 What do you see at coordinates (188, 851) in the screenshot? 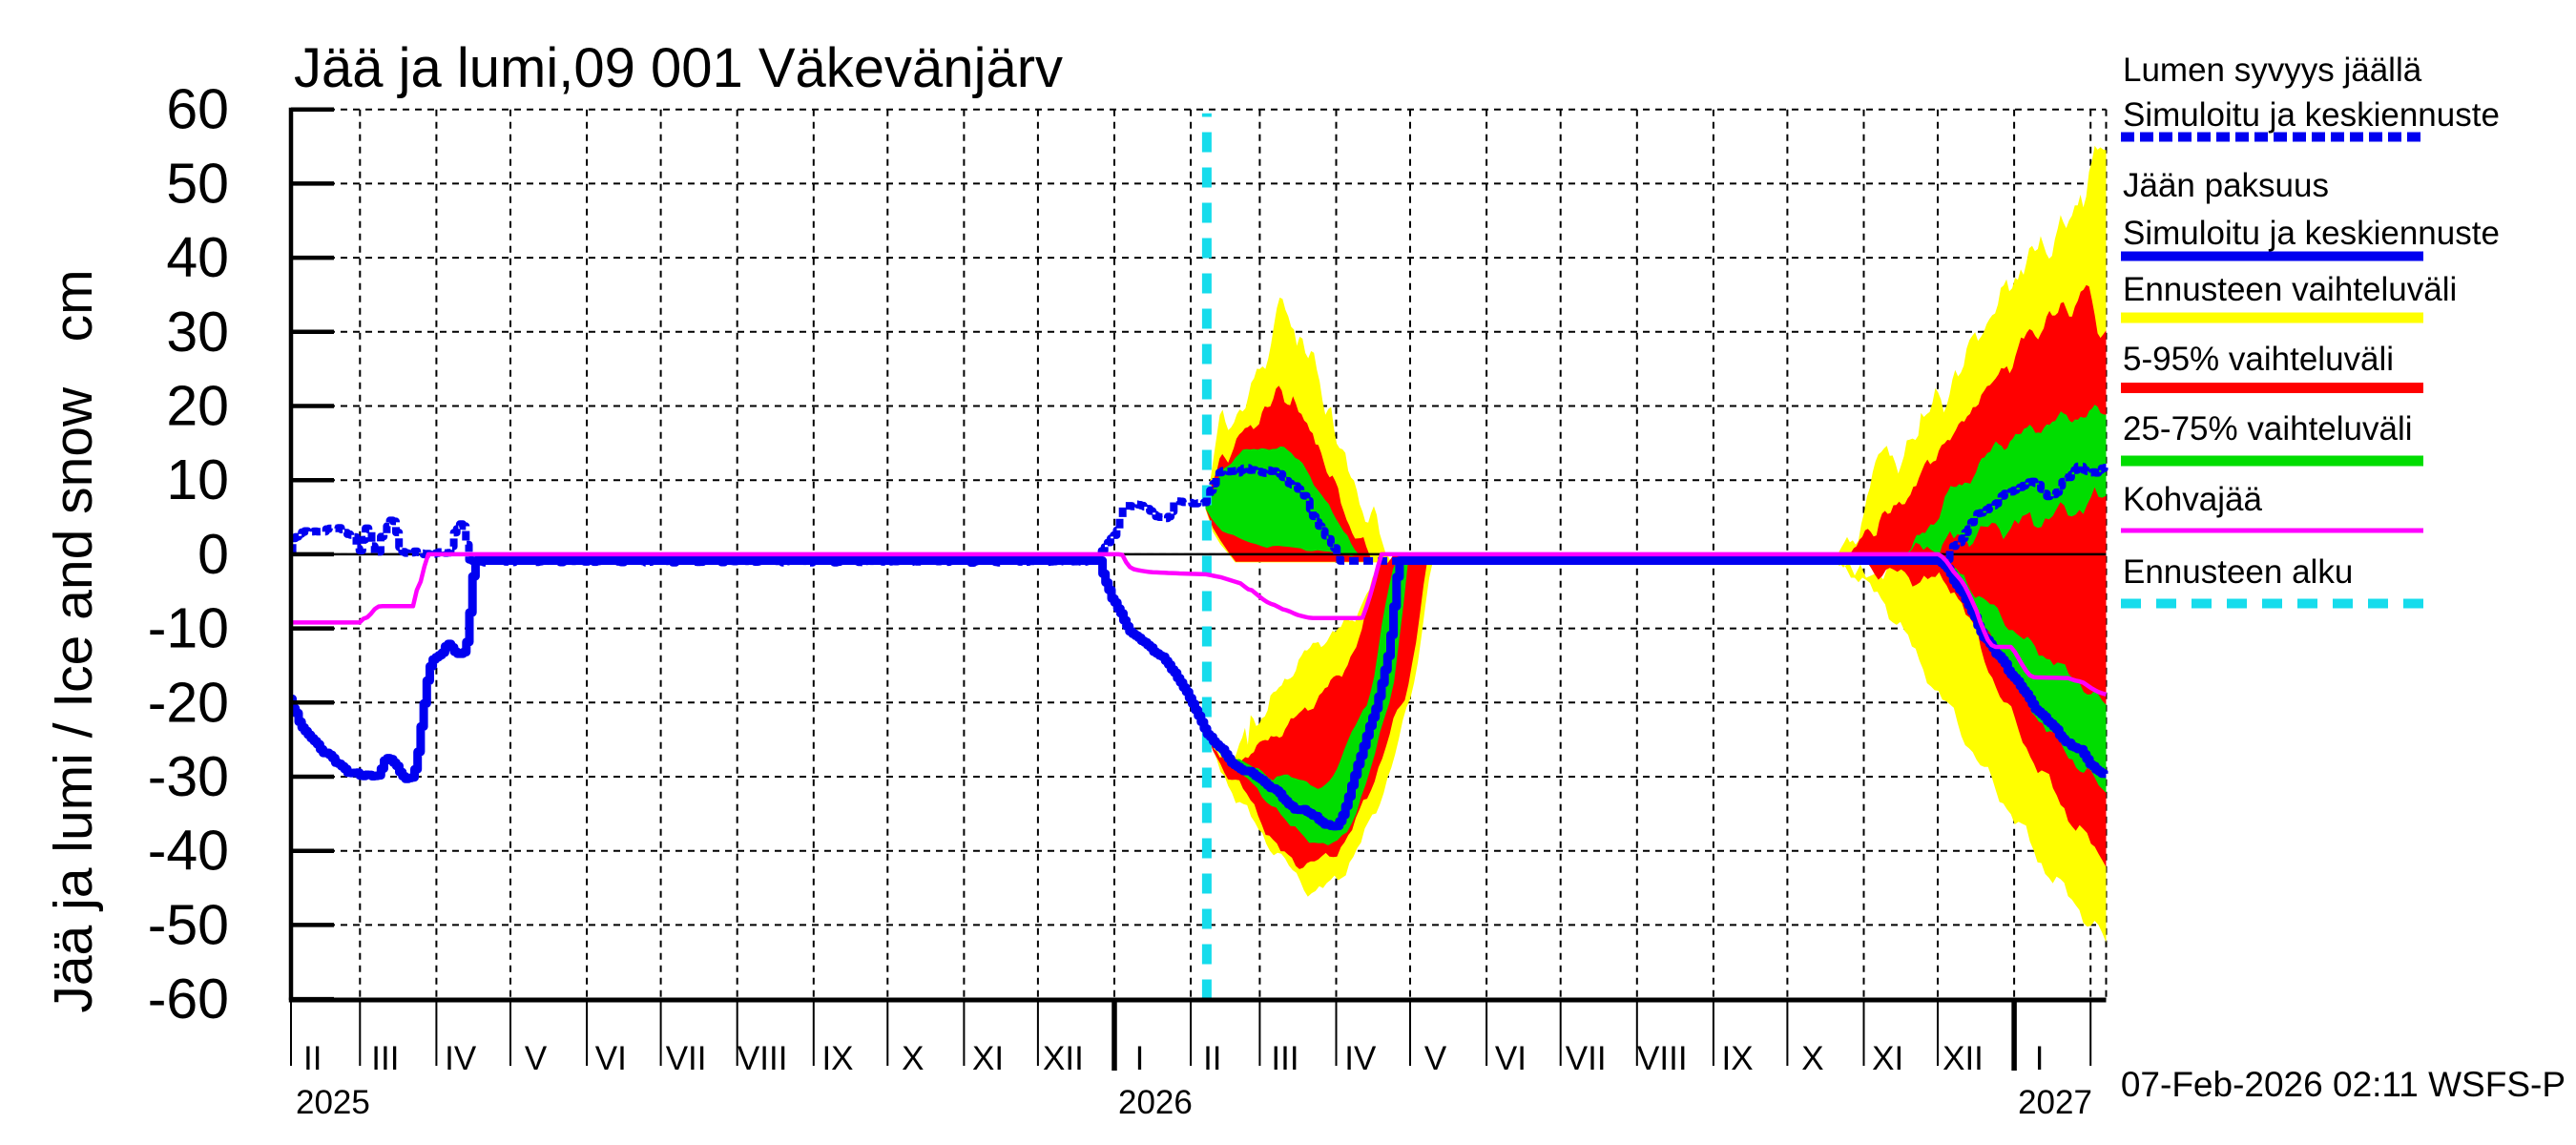
I see `svg-text: -40` at bounding box center [188, 851].